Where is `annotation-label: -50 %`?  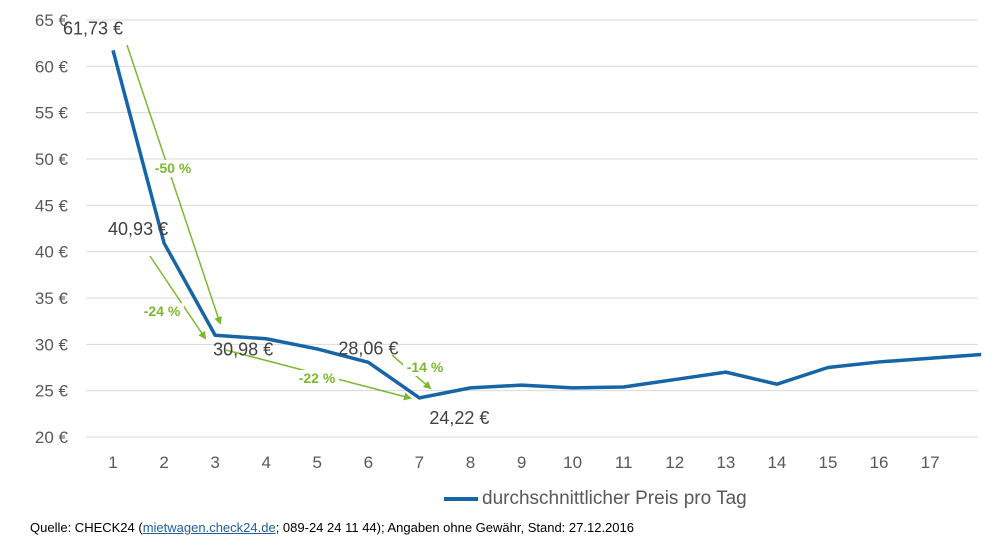
annotation-label: -50 % is located at coordinates (173, 168).